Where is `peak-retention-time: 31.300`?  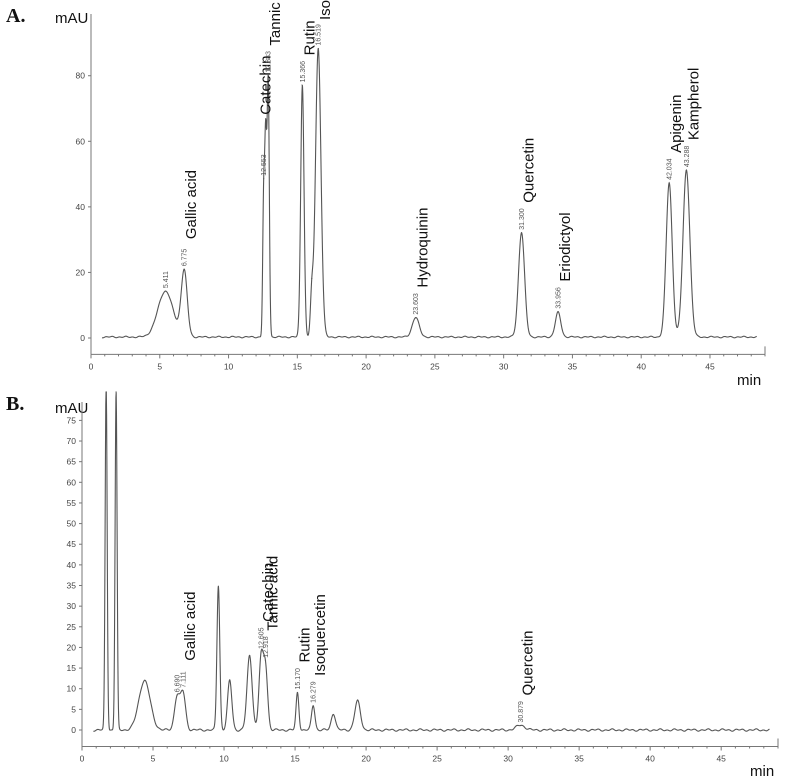
peak-retention-time: 31.300 is located at coordinates (522, 219).